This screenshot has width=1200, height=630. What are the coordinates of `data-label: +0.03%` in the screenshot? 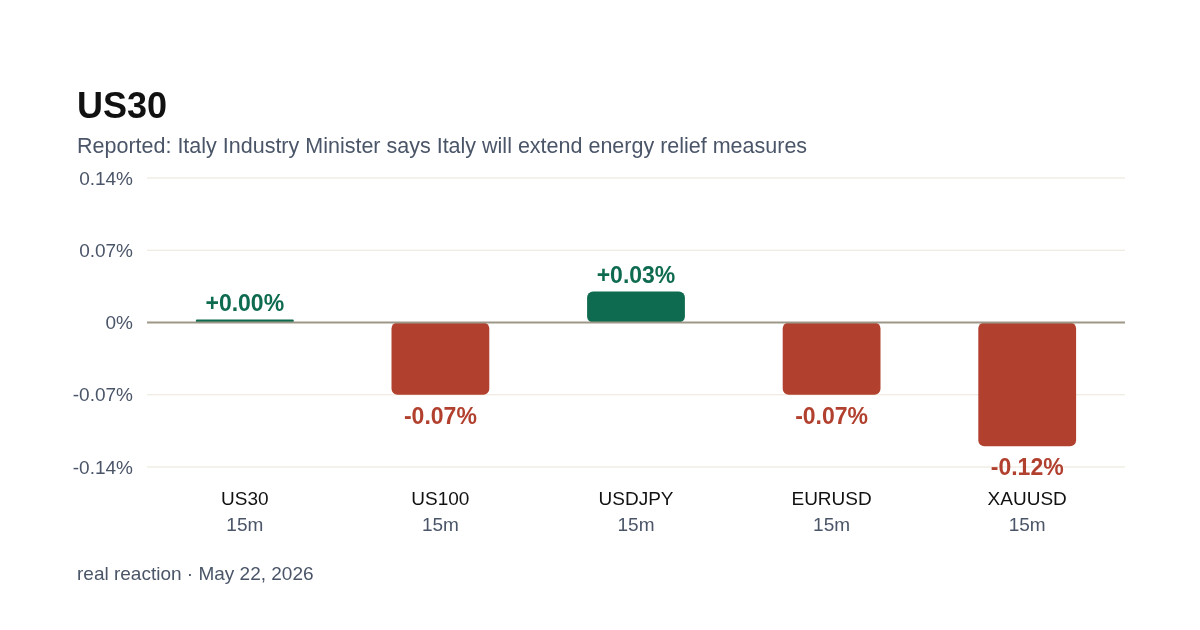 It's located at (636, 274).